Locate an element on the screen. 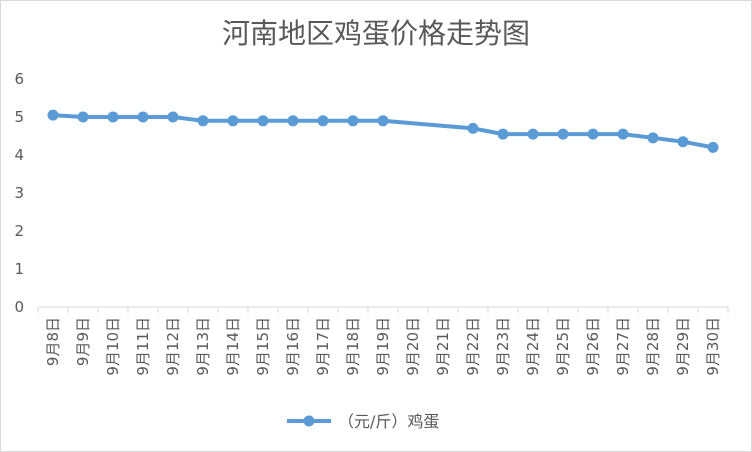 The height and width of the screenshot is (452, 752). y-tick-label: 5 is located at coordinates (19, 117).